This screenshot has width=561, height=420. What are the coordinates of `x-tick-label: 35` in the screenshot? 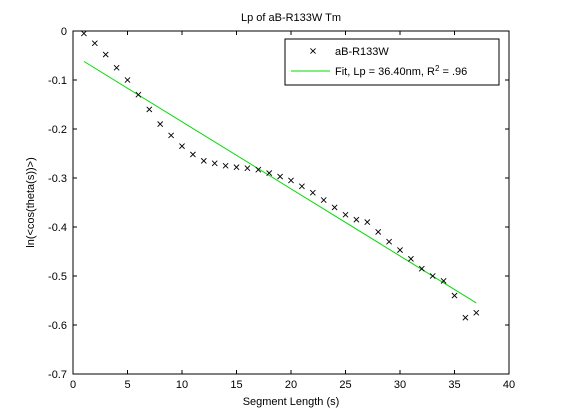 It's located at (454, 385).